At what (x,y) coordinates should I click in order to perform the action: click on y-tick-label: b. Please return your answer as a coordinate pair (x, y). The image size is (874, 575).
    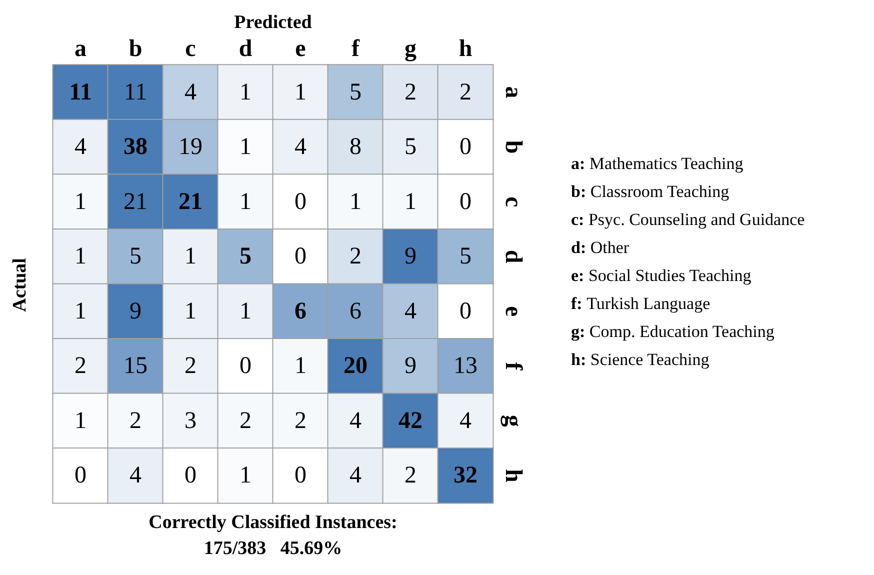
    Looking at the image, I should click on (513, 147).